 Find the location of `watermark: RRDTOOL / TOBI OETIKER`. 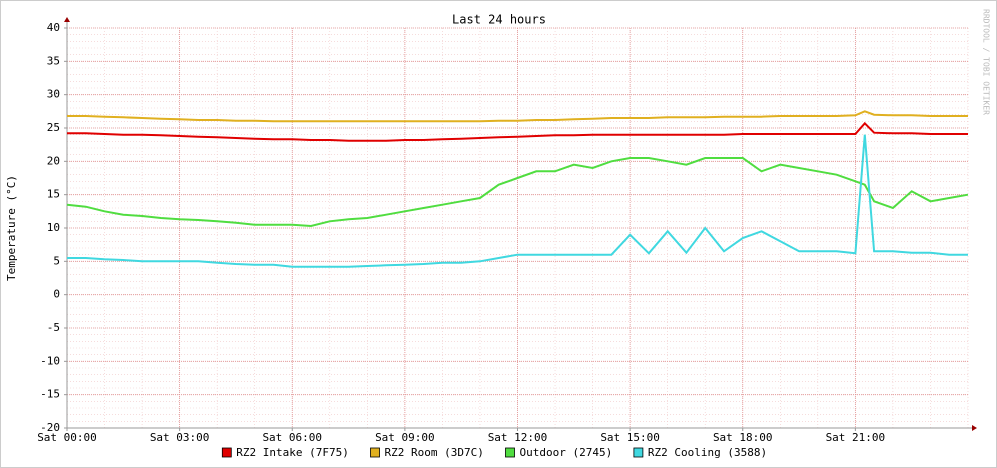

watermark: RRDTOOL / TOBI OETIKER is located at coordinates (986, 62).